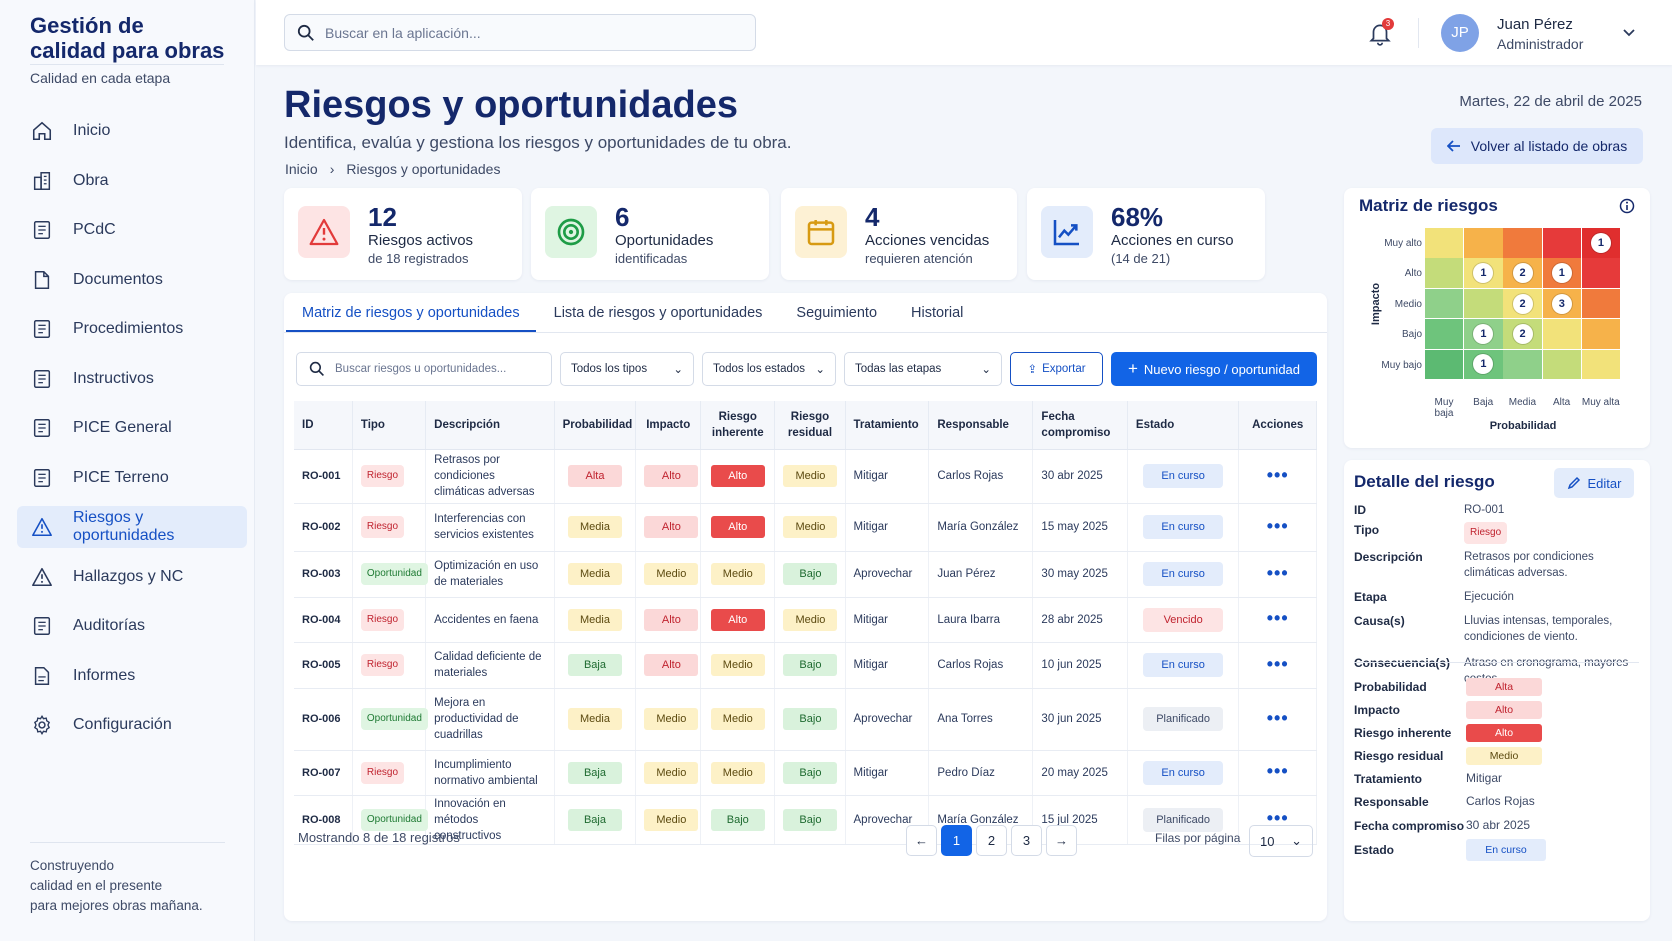  What do you see at coordinates (132, 181) in the screenshot?
I see `sidebar-item-1: Obra` at bounding box center [132, 181].